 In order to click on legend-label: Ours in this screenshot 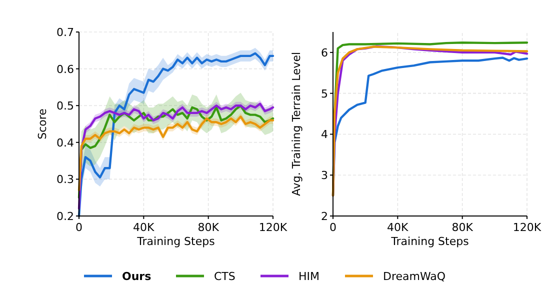, I will do `click(137, 276)`.